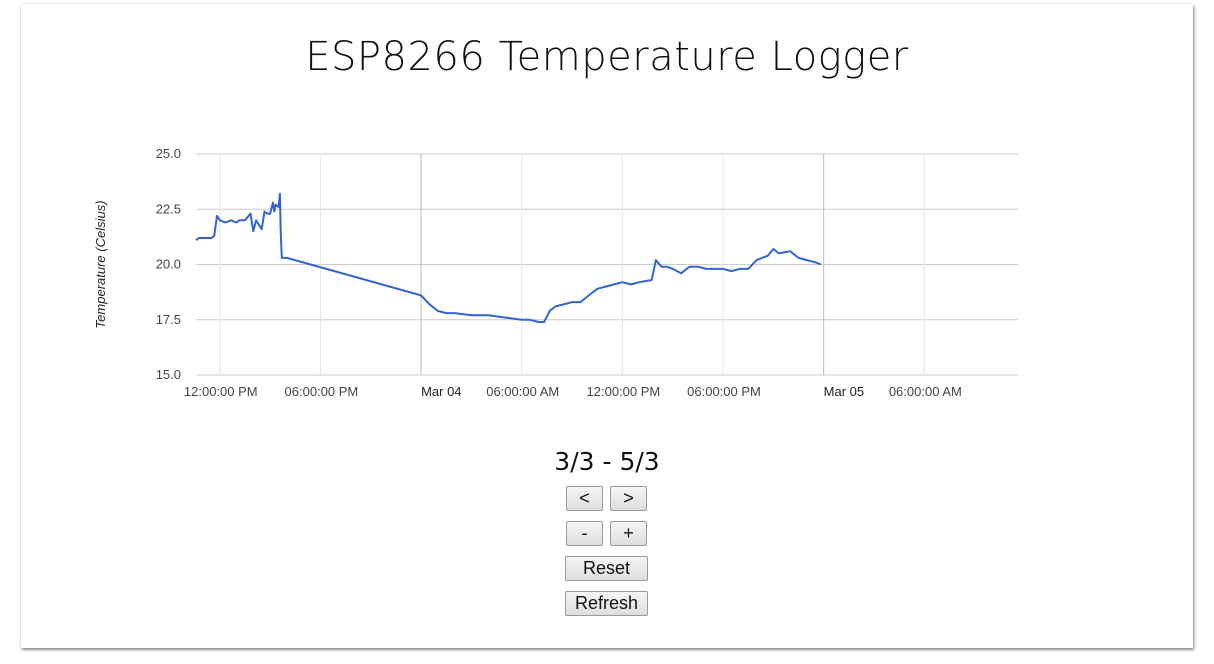  Describe the element at coordinates (606, 603) in the screenshot. I see `refresh-button: Refresh` at that location.